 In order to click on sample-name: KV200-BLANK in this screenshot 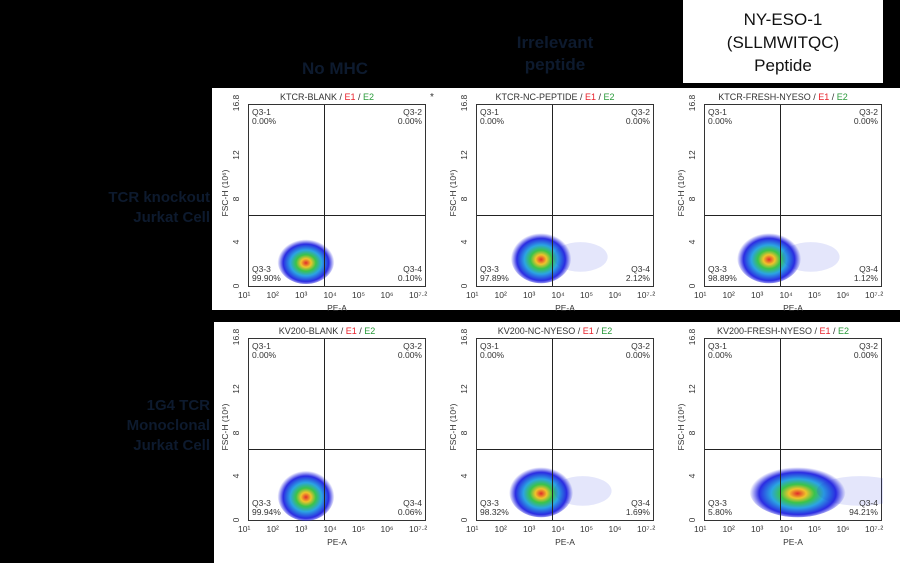, I will do `click(308, 331)`.